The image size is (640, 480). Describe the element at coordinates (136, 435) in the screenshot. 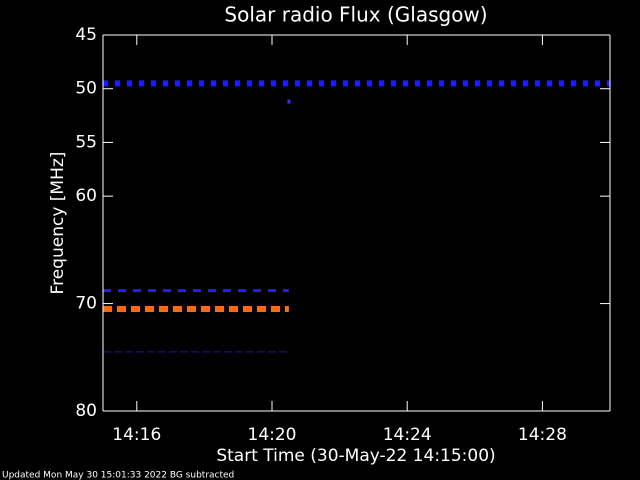

I see `x-tick-label: 14:16` at that location.